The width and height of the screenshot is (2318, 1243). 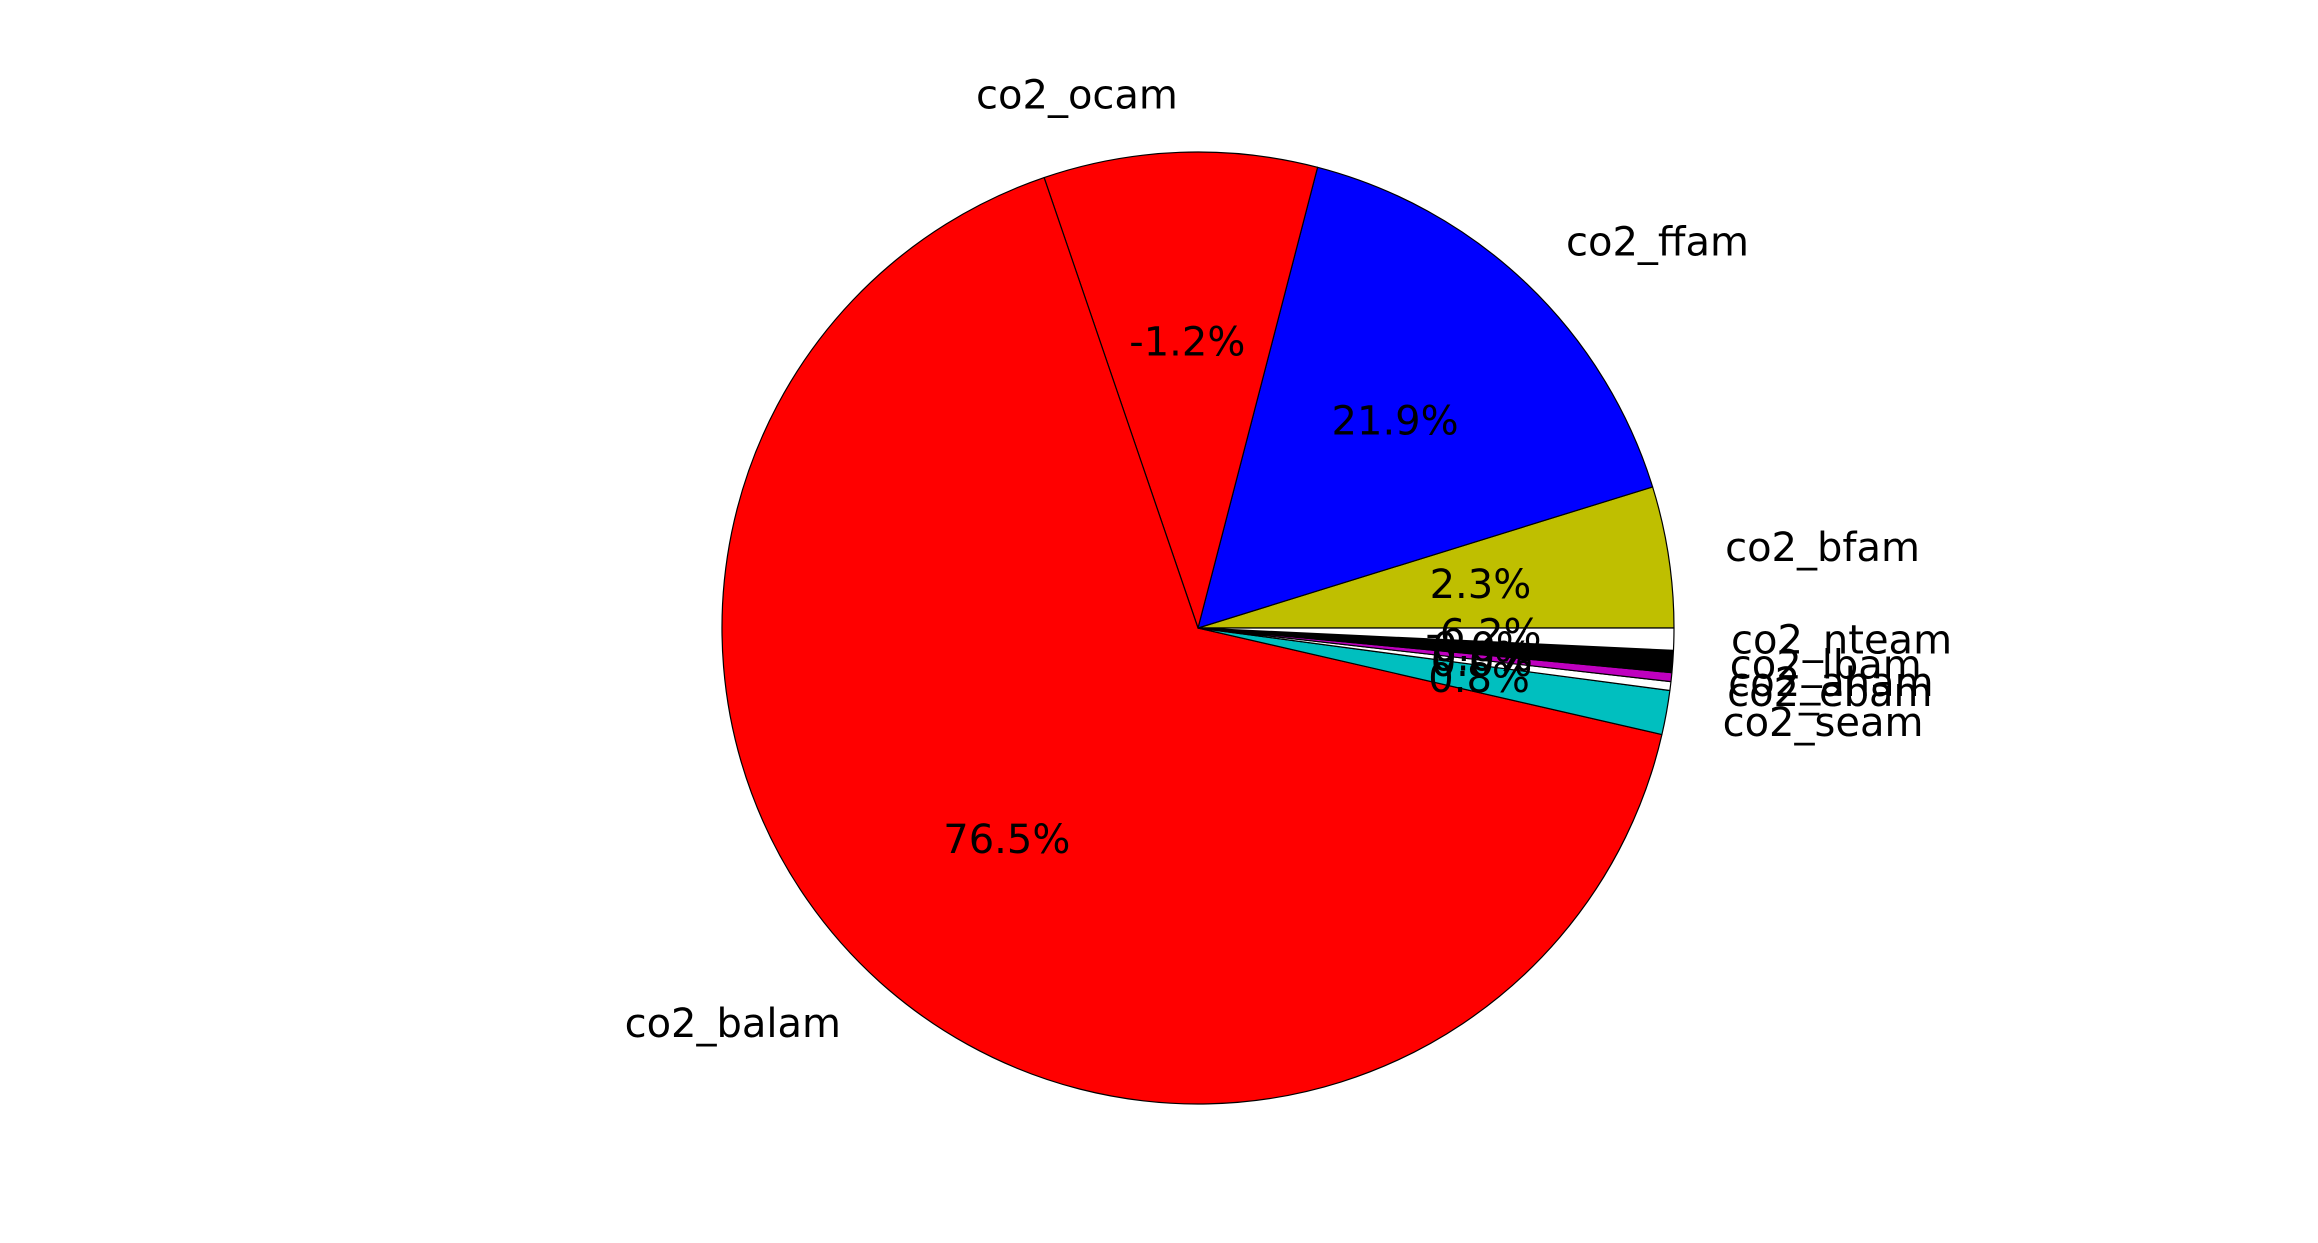 What do you see at coordinates (1483, 648) in the screenshot?
I see `slice-percent-co2-lbam: 0.0%` at bounding box center [1483, 648].